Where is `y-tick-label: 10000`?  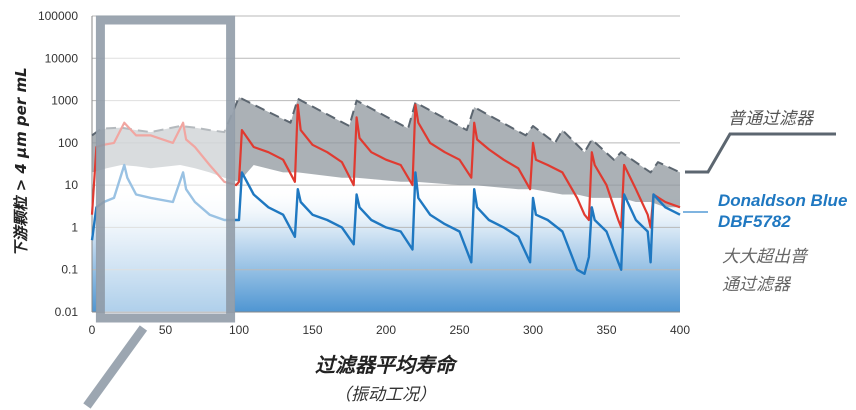
y-tick-label: 10000 is located at coordinates (62, 58).